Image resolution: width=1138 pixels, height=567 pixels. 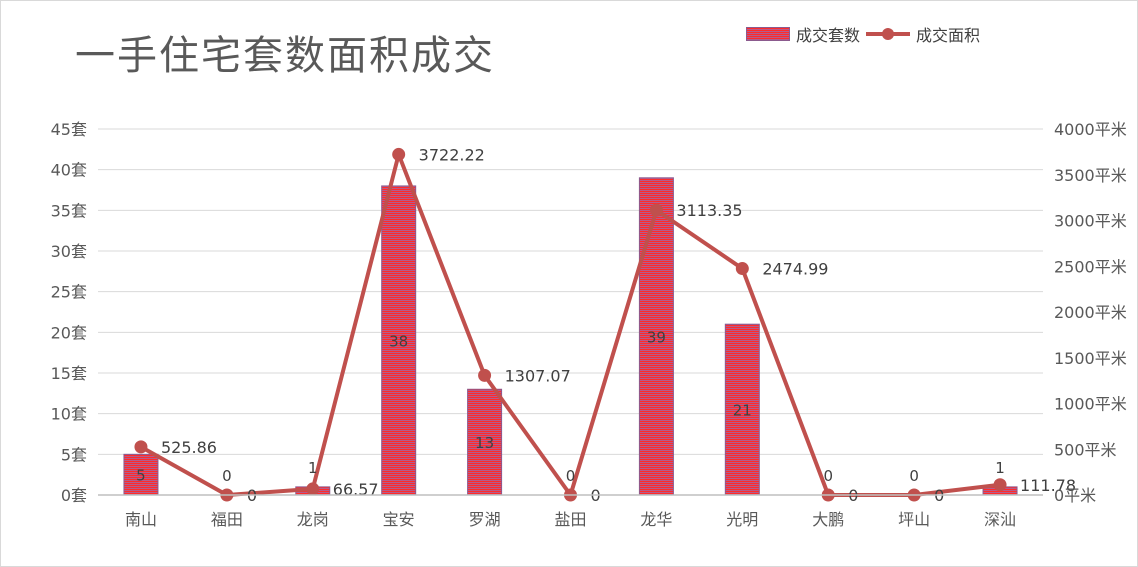 I want to click on x-tick-label: 大鹏, so click(x=828, y=519).